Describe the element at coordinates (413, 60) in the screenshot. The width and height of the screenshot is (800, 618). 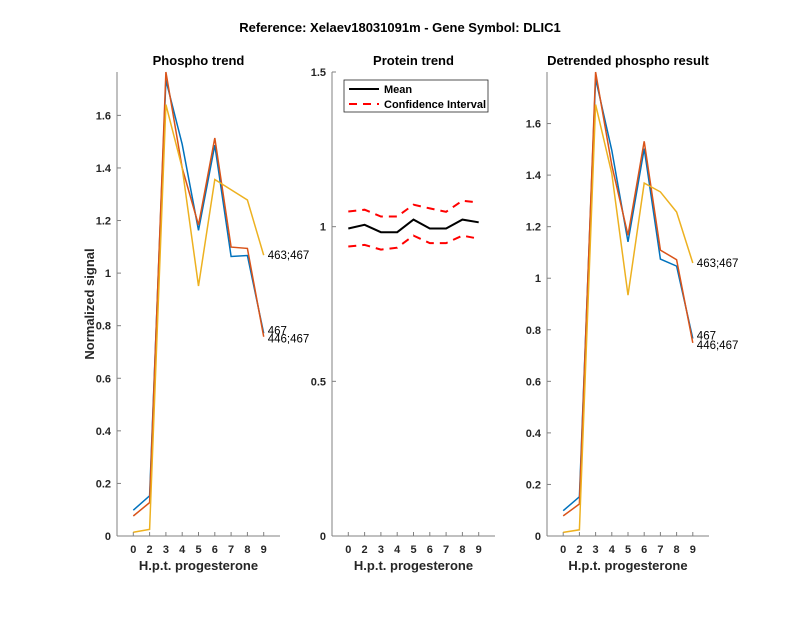
I see `axes-title: Protein trend` at that location.